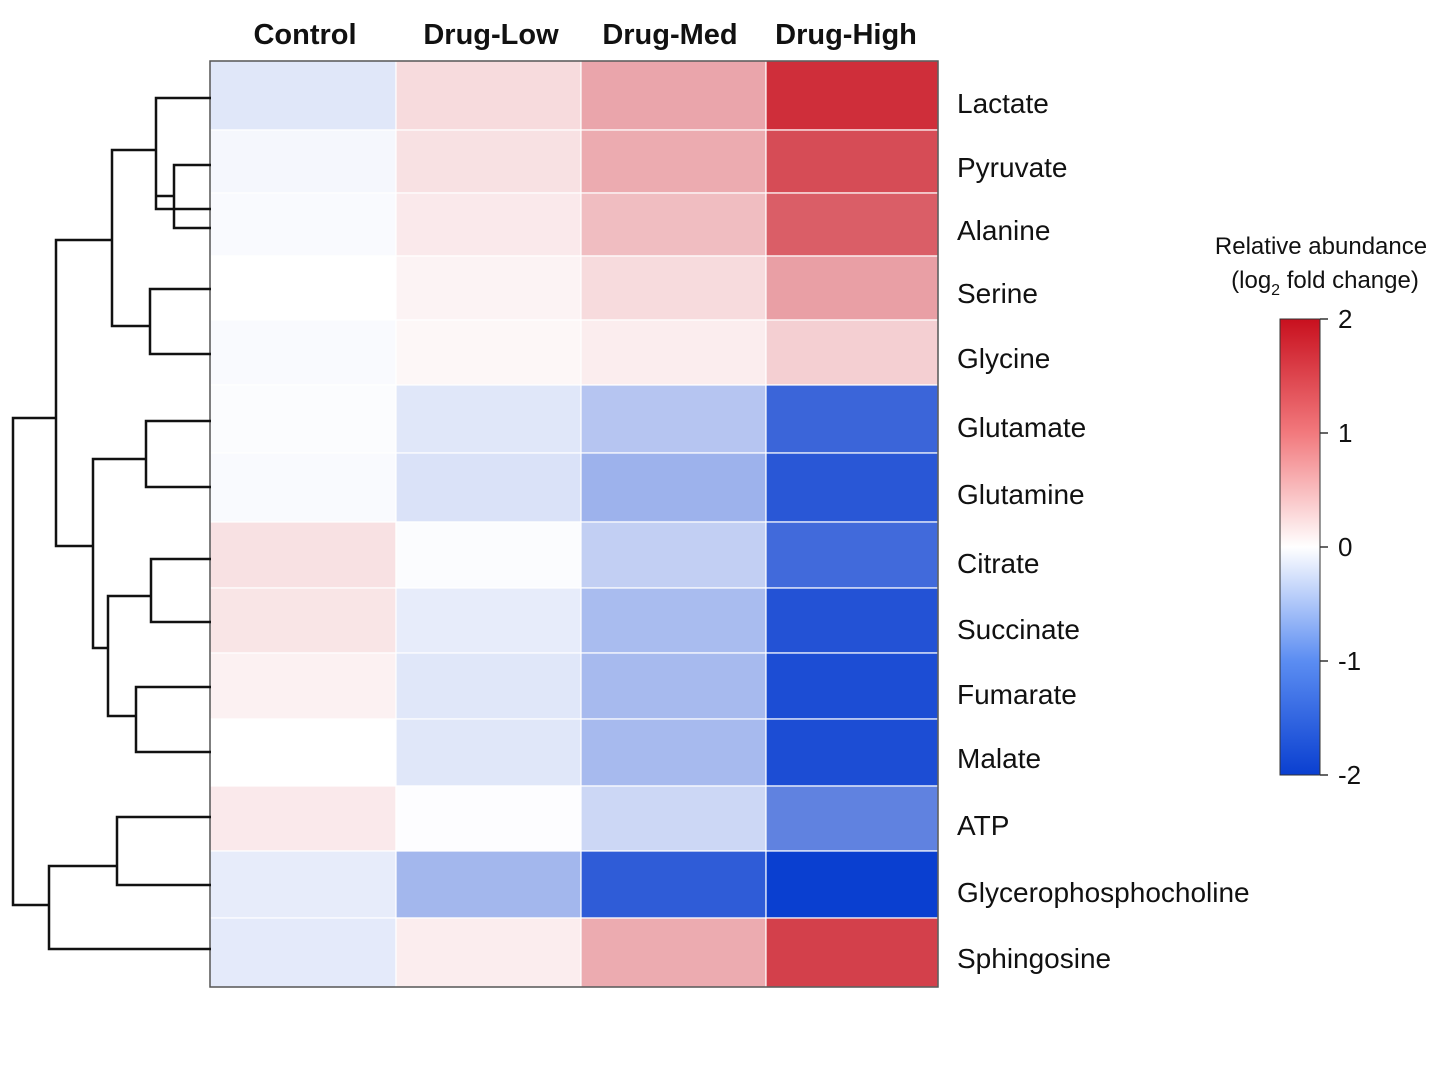 This screenshot has width=1448, height=1086. Describe the element at coordinates (1017, 694) in the screenshot. I see `row-label: Fumarate` at that location.